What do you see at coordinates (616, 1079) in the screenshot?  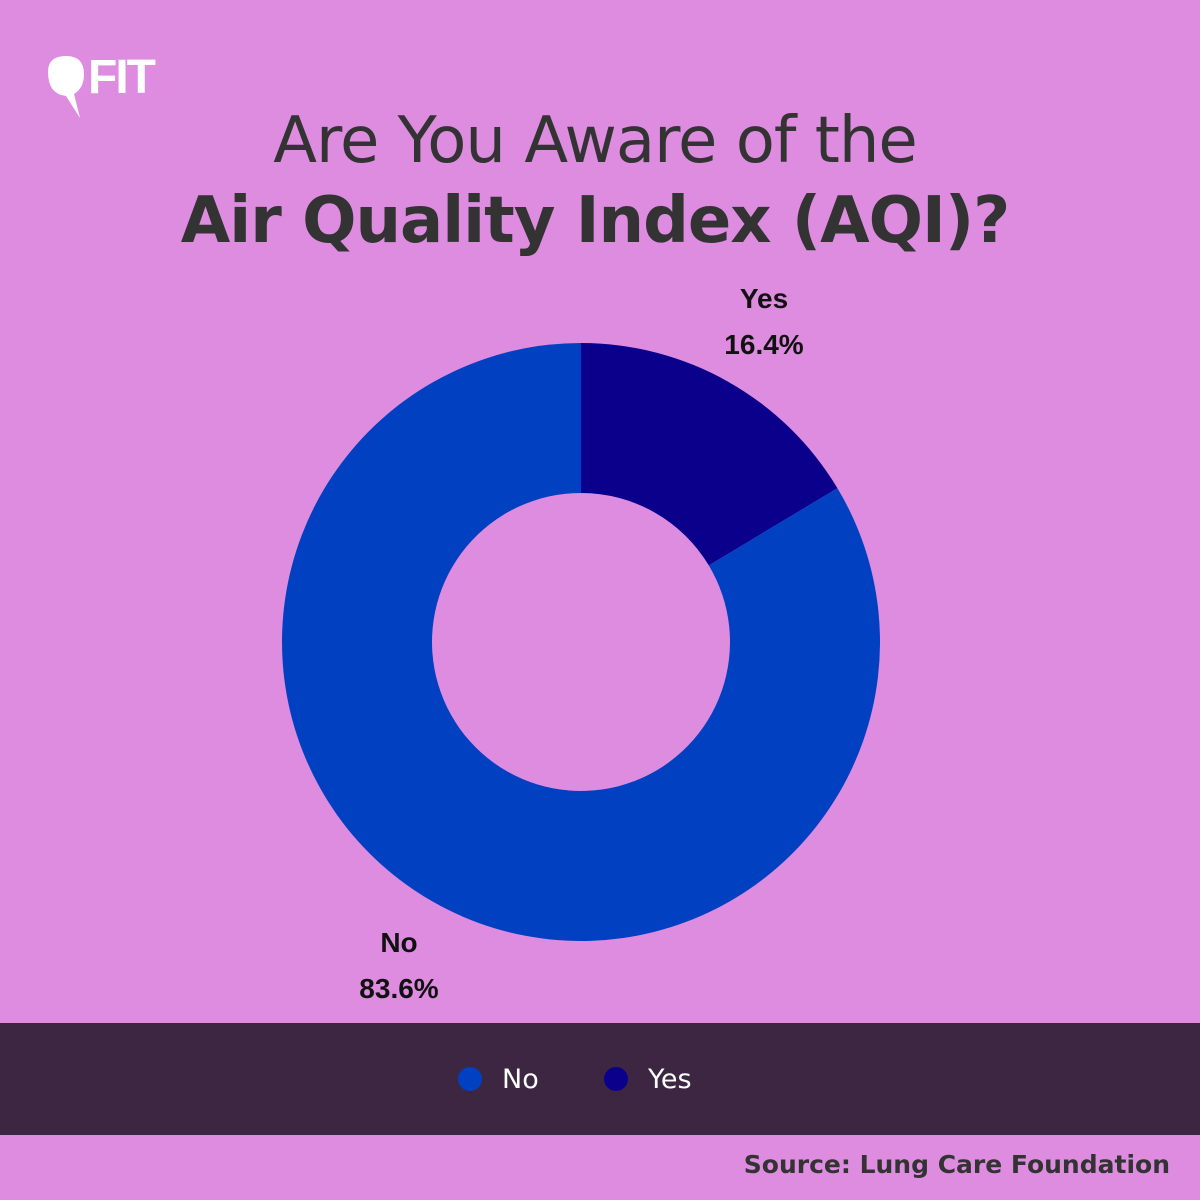 I see `legend-dot-yes` at bounding box center [616, 1079].